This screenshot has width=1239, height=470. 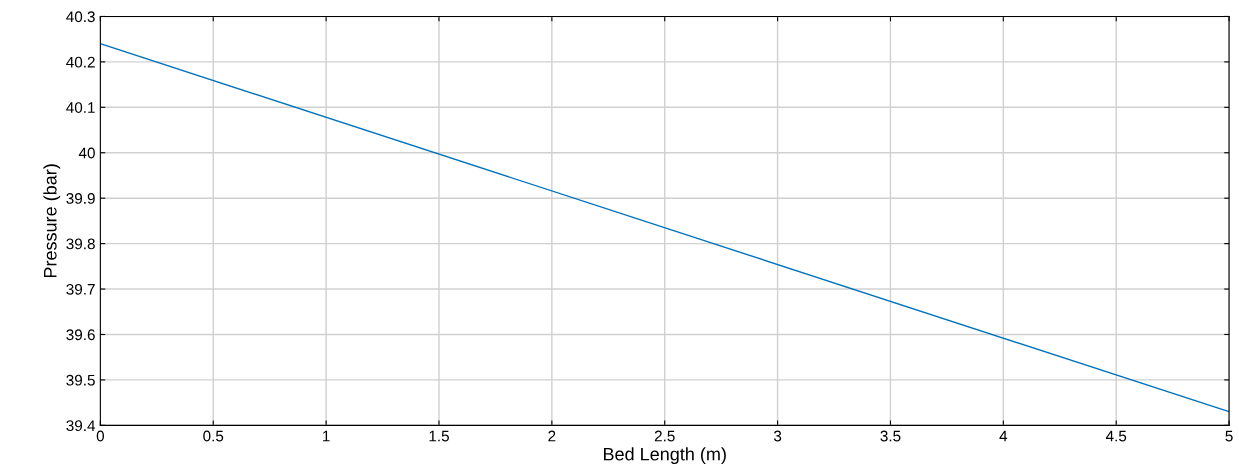 What do you see at coordinates (80, 107) in the screenshot?
I see `y-tick-label: 40.1` at bounding box center [80, 107].